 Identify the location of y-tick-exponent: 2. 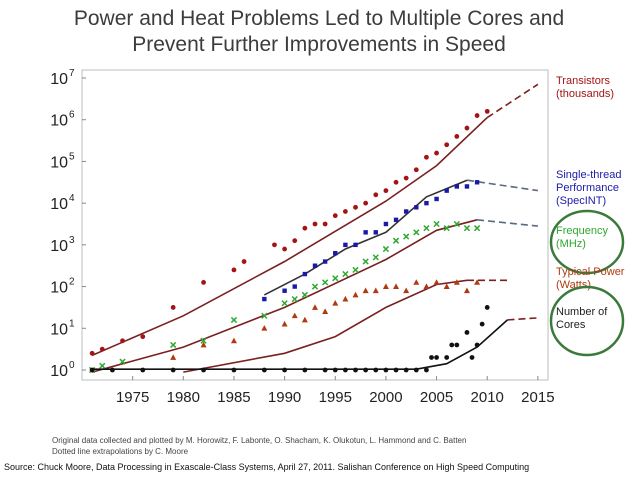
(72, 282).